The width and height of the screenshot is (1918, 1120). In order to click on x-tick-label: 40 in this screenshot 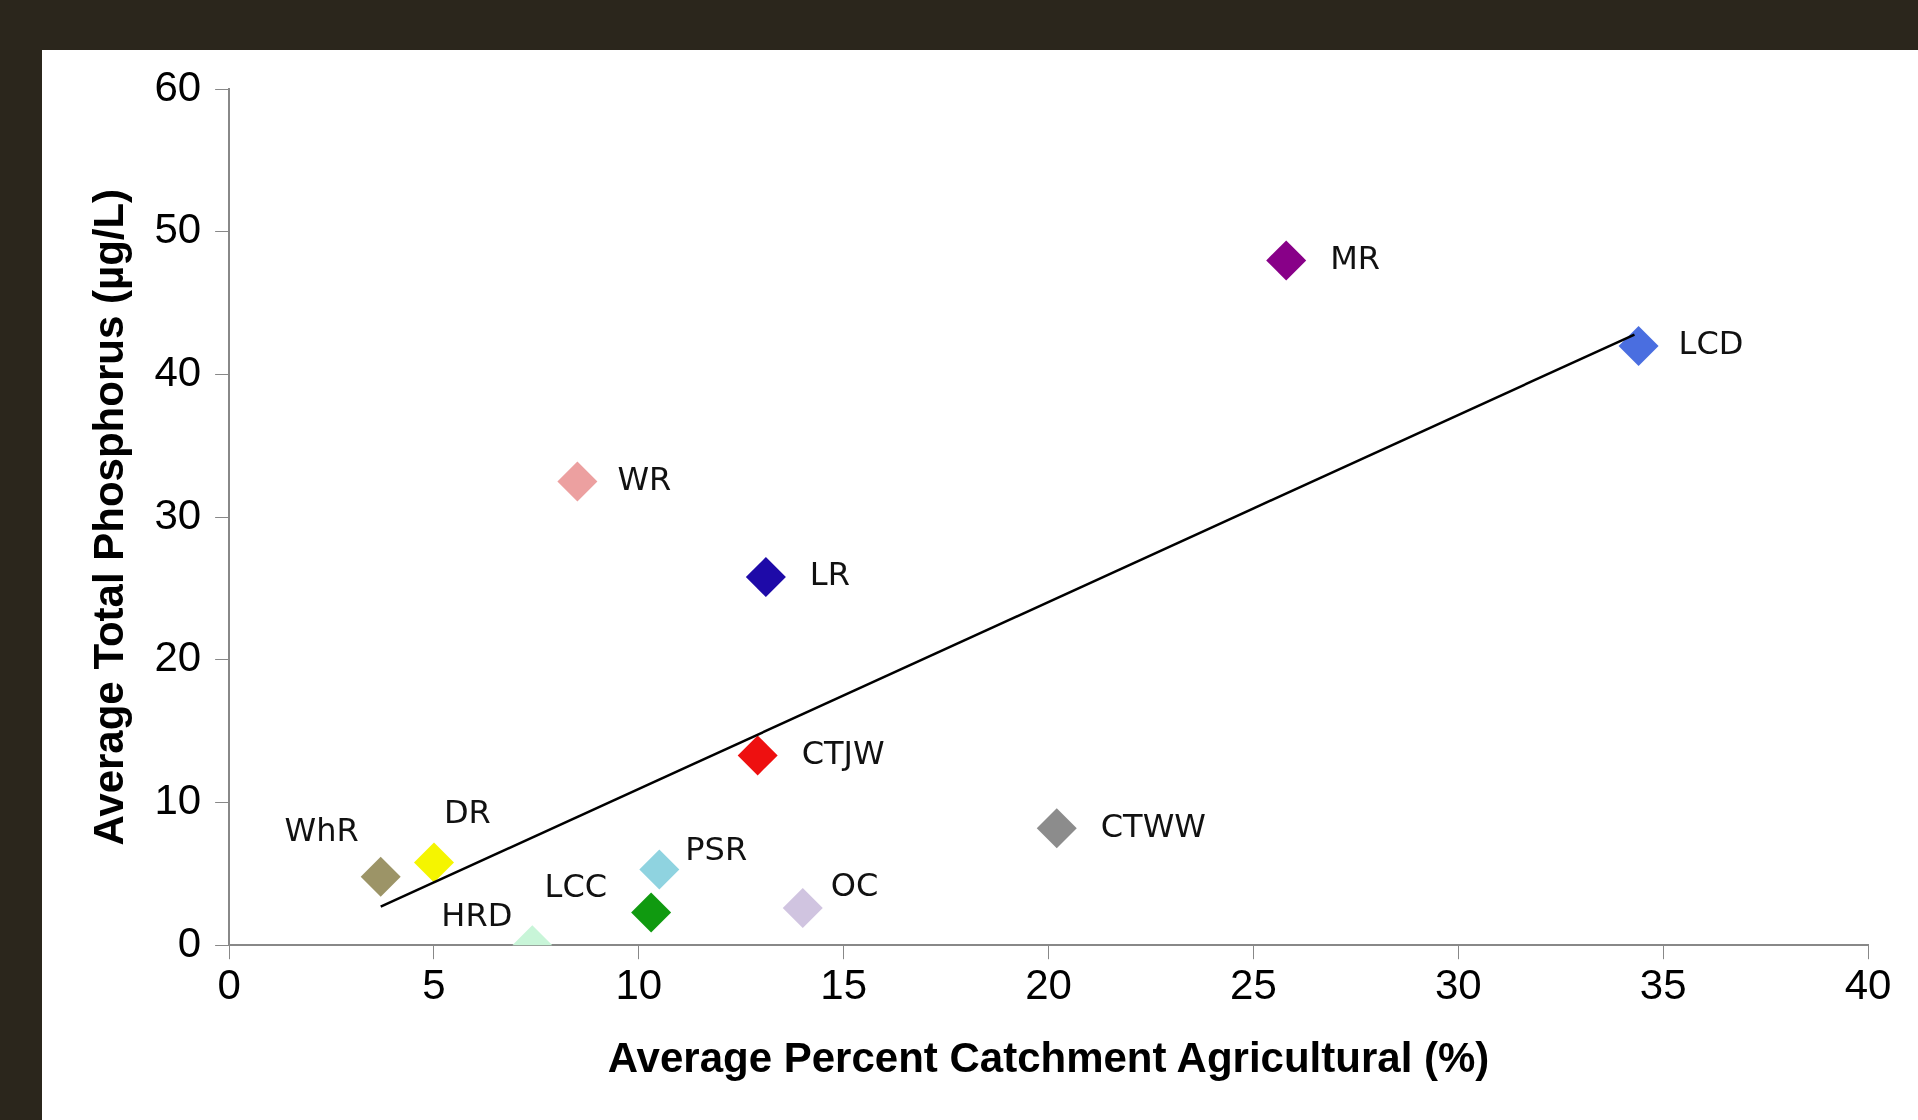, I will do `click(1868, 984)`.